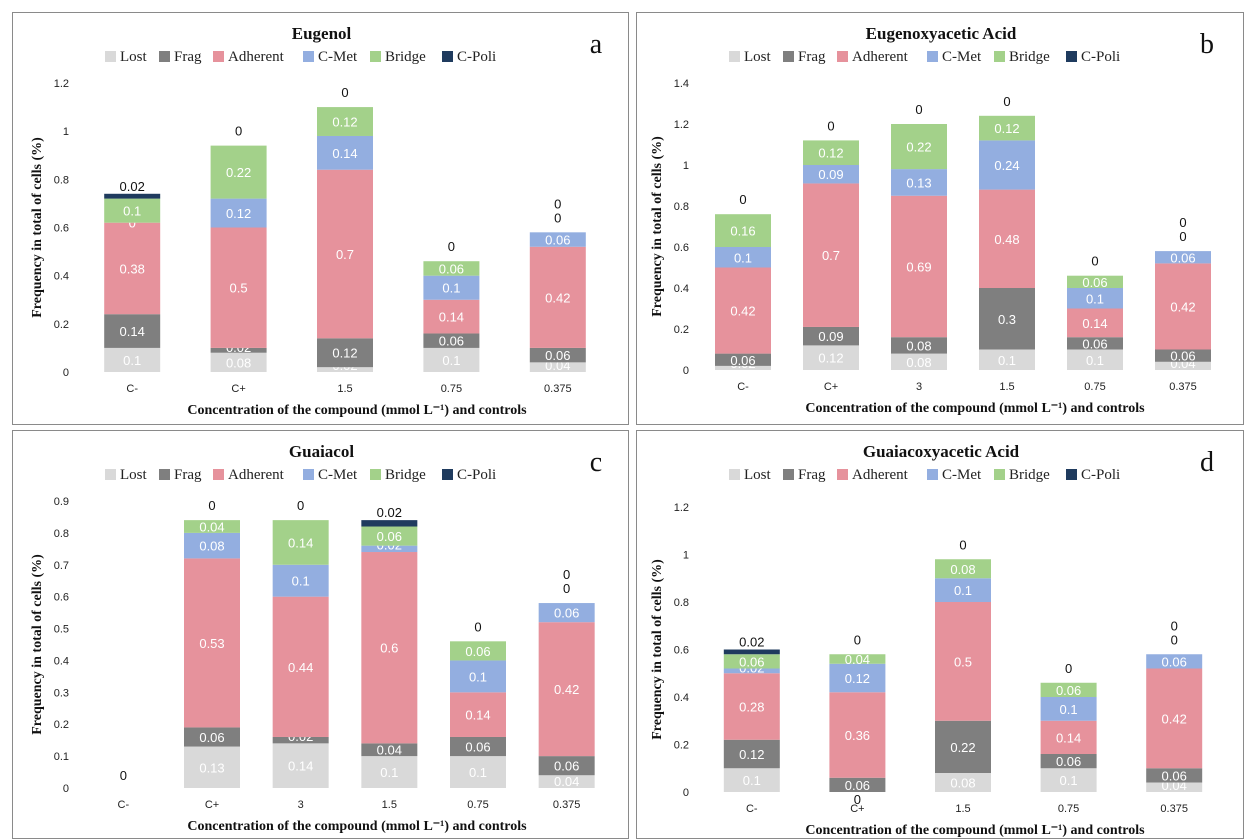 The height and width of the screenshot is (840, 1244). What do you see at coordinates (919, 236) in the screenshot?
I see `bar-stack-3: 0.08 0.08 0.69 0.13 0.22 0` at bounding box center [919, 236].